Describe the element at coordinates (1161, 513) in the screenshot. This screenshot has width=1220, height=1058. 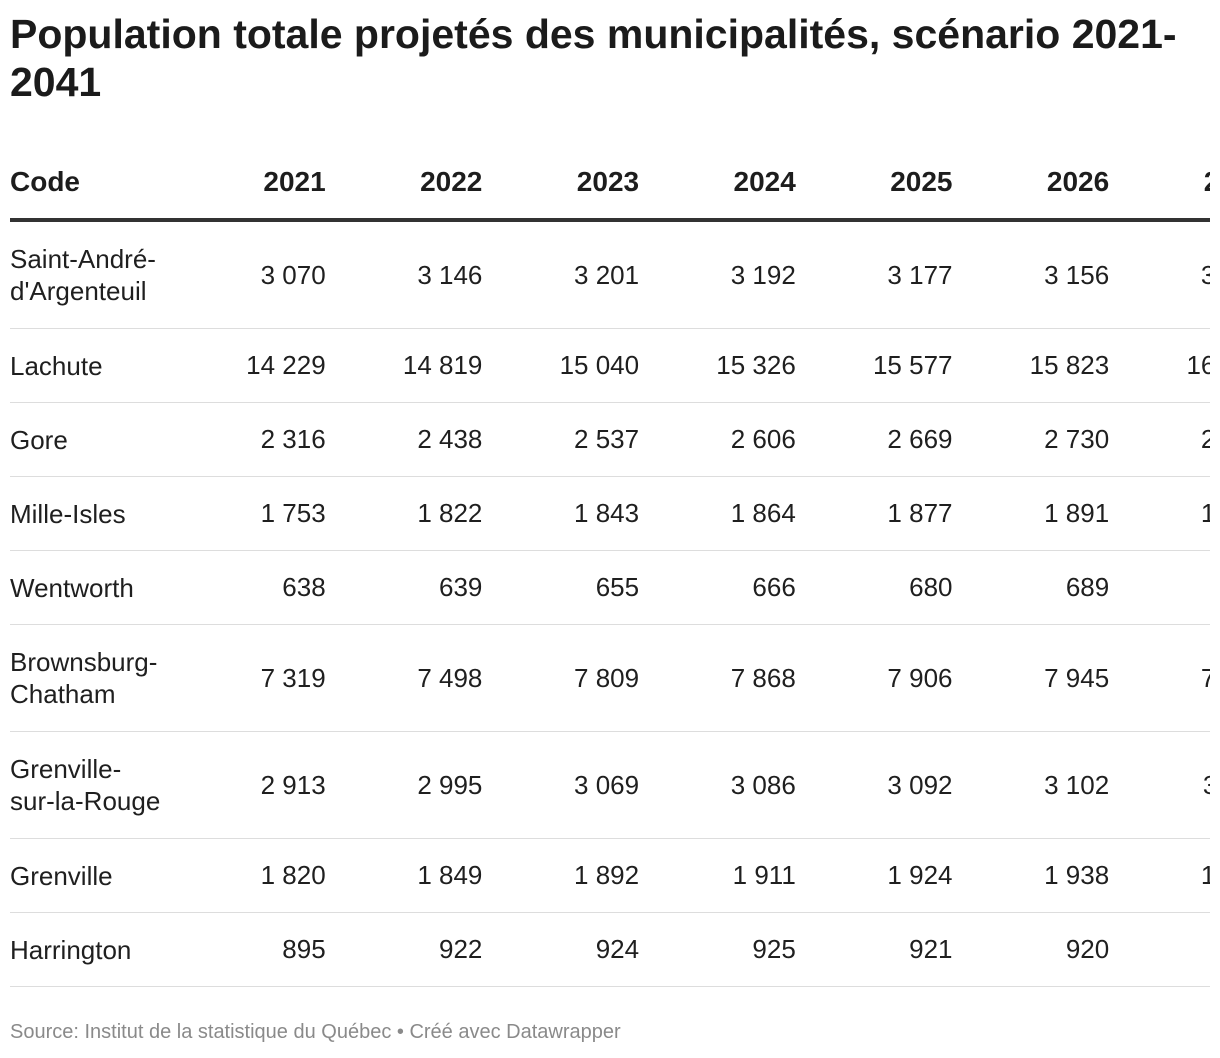
I see `population-value-cell: 1 903` at that location.